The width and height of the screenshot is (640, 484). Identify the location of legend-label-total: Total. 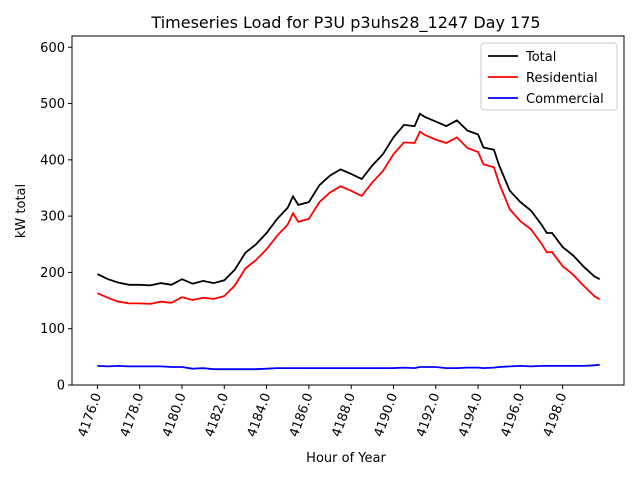
(540, 57).